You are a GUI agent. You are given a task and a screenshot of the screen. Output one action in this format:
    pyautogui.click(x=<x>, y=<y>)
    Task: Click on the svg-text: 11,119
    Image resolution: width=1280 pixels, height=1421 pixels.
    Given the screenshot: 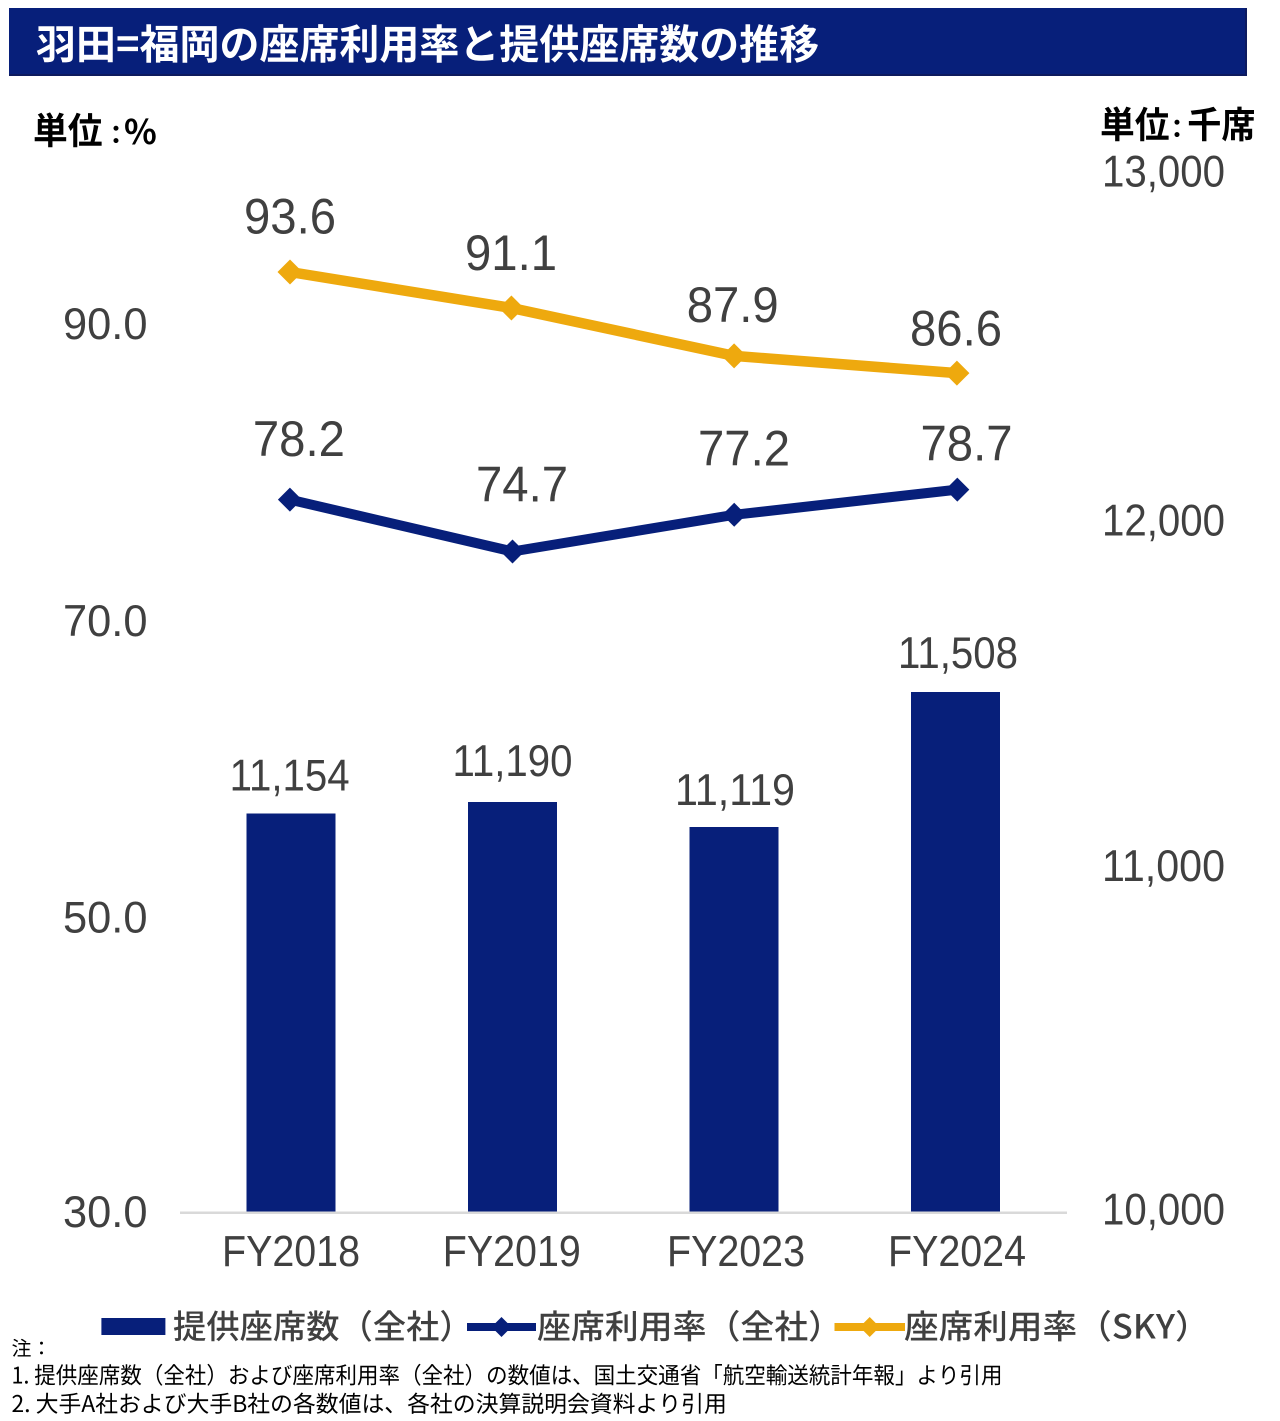 What is the action you would take?
    pyautogui.click(x=735, y=790)
    